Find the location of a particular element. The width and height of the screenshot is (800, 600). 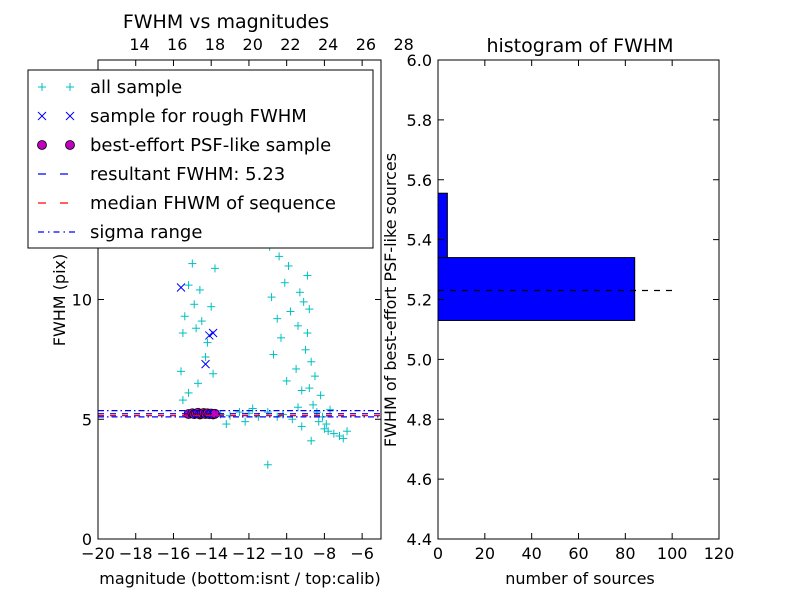

histogram-x-tick-label-3: 60 is located at coordinates (578, 553).